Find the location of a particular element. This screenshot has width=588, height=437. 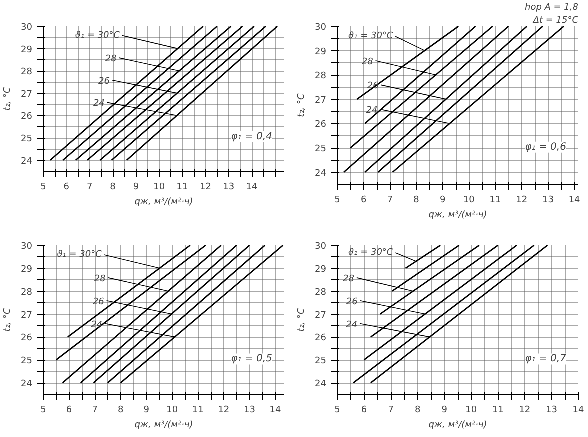

annotation: φ₁ = 0,4 is located at coordinates (251, 137).